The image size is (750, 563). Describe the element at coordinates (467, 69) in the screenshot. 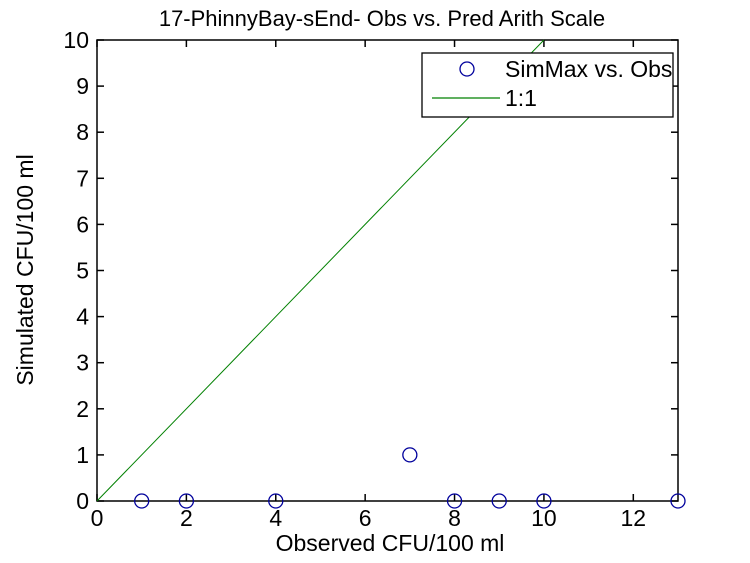

I see `legend-circle-marker-icon` at that location.